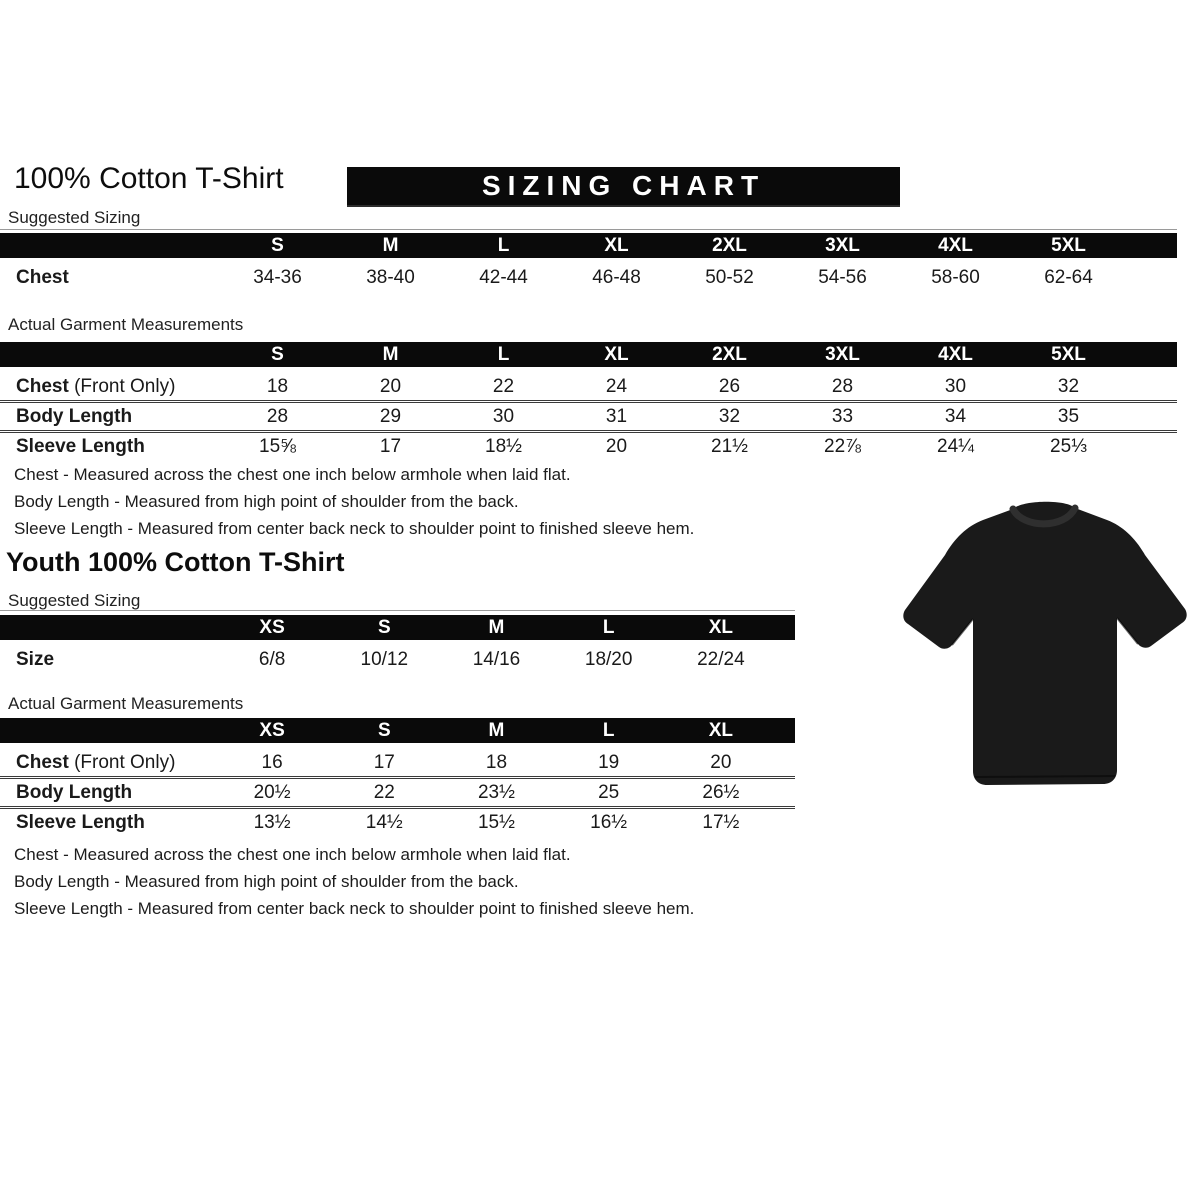 This screenshot has width=1200, height=1200. I want to click on row-label: Size, so click(35, 659).